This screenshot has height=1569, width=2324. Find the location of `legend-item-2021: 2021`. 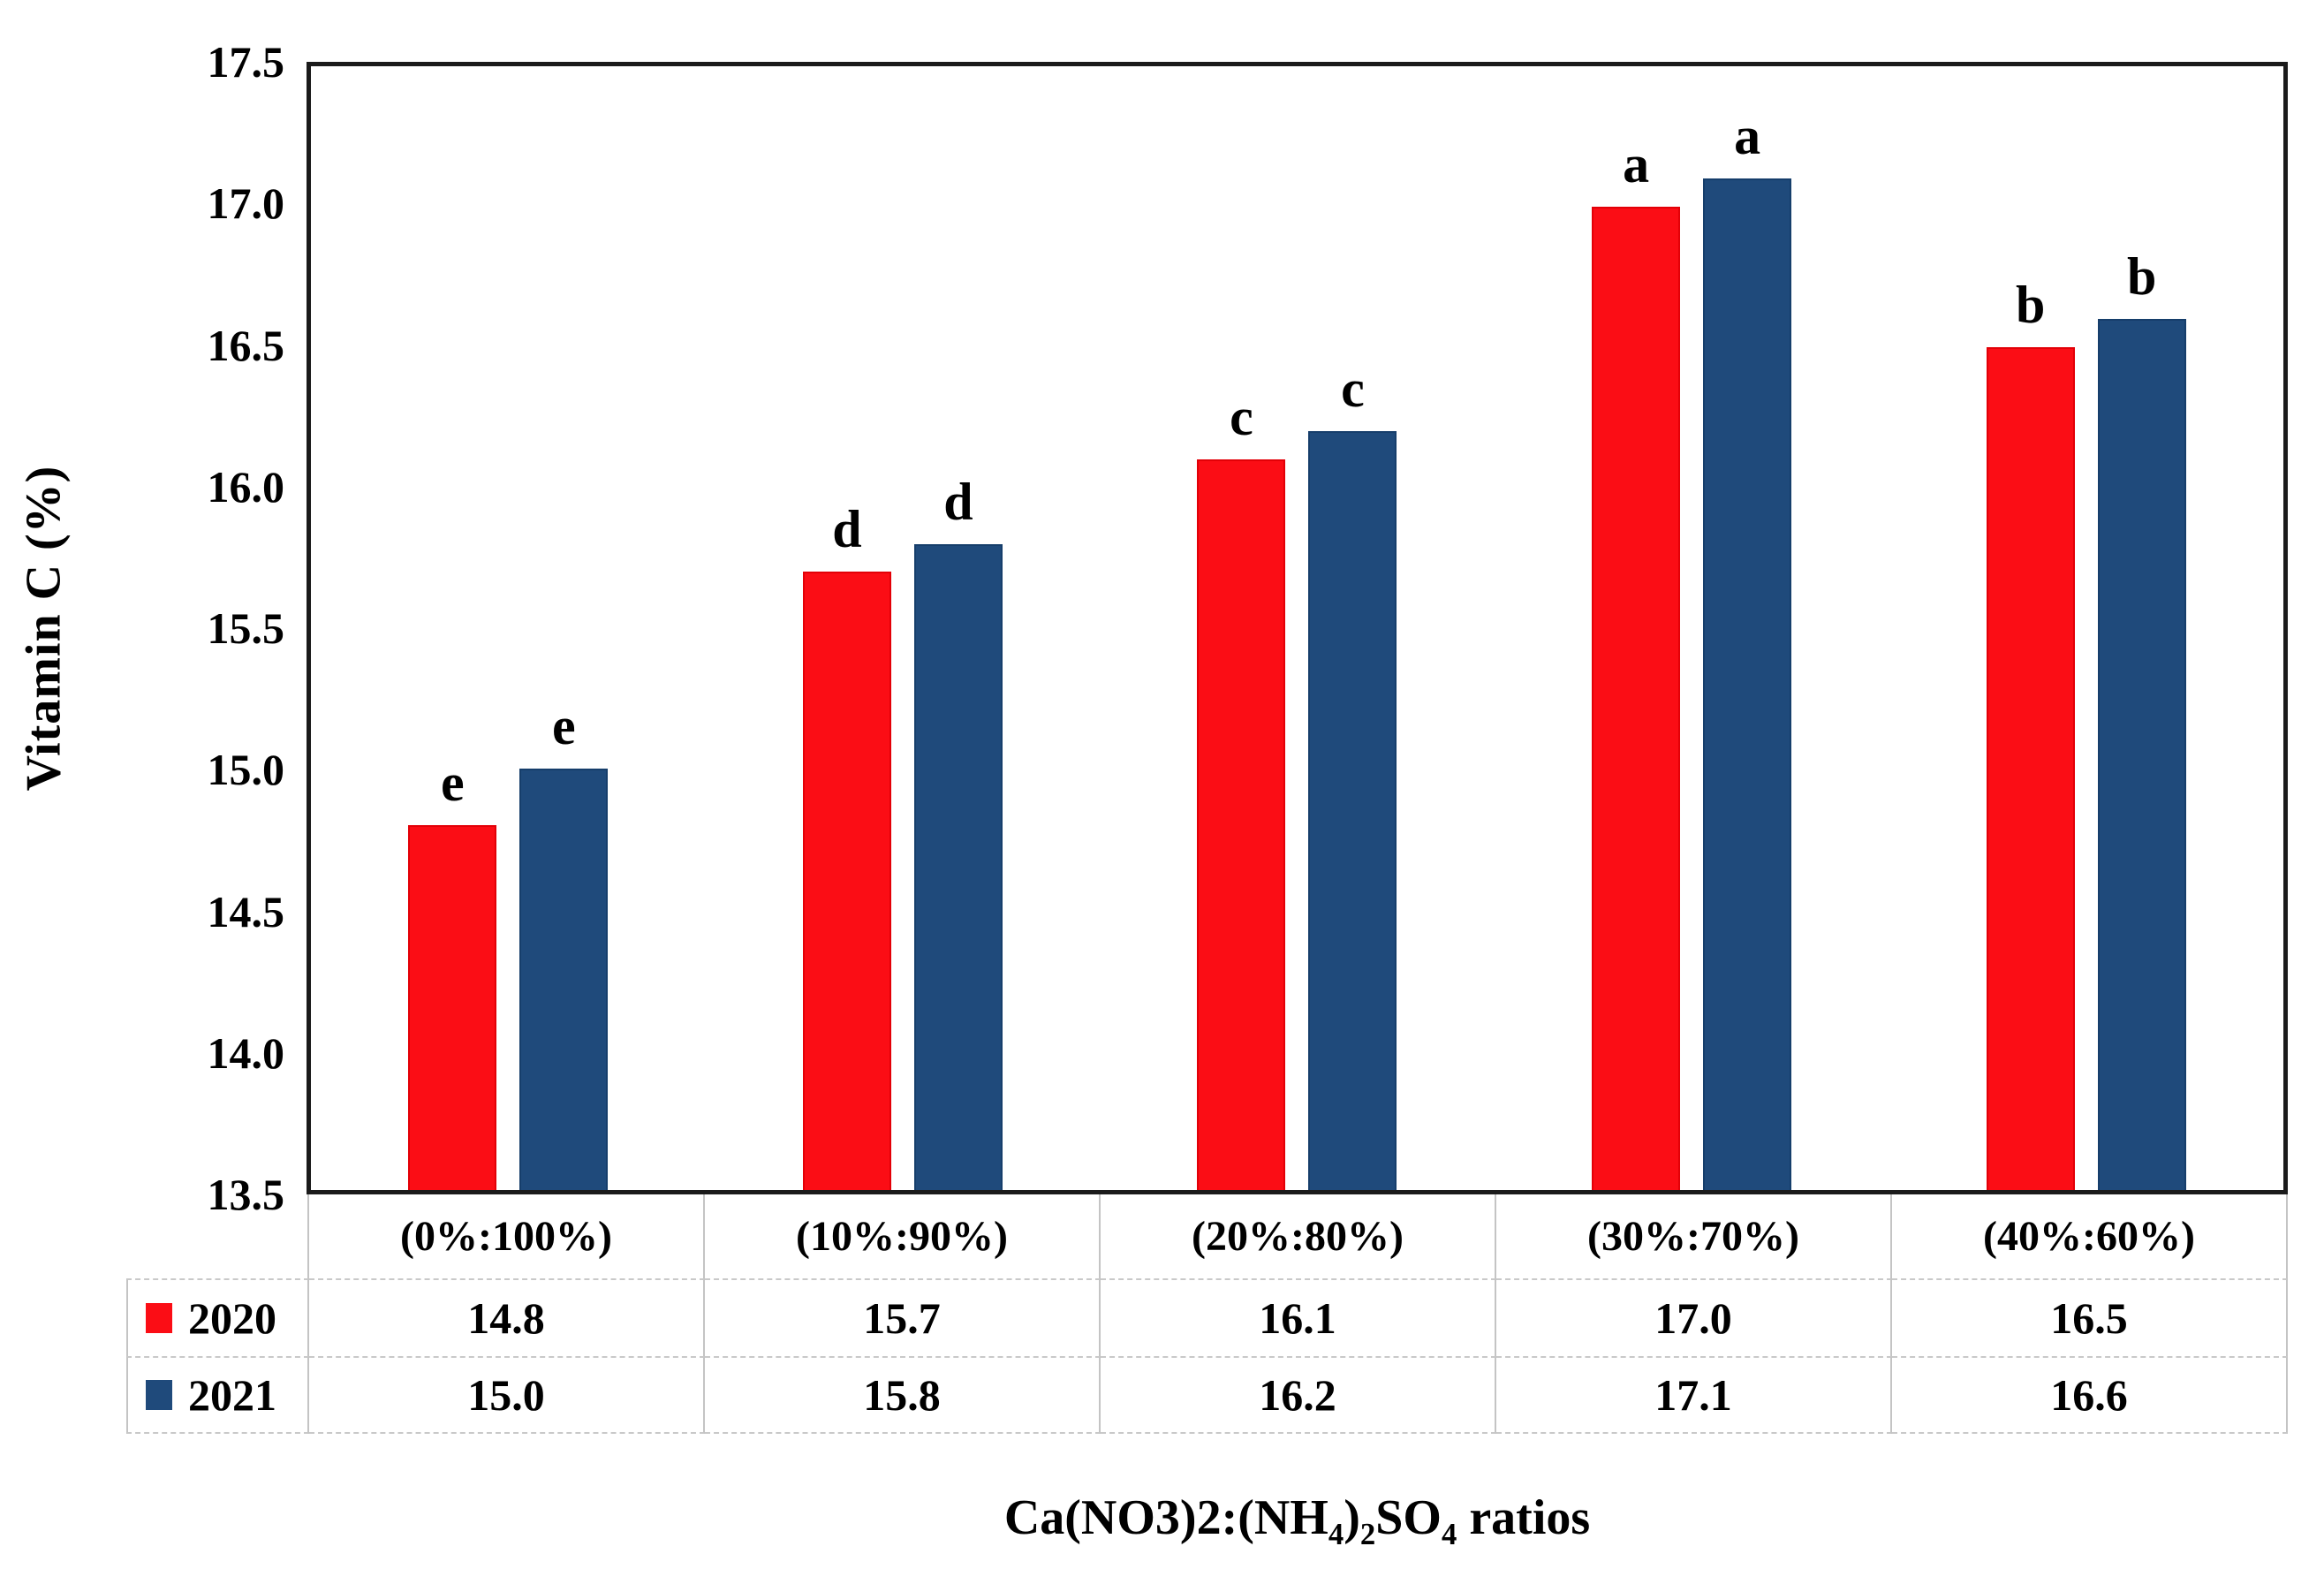

legend-item-2021: 2021 is located at coordinates (217, 1395).